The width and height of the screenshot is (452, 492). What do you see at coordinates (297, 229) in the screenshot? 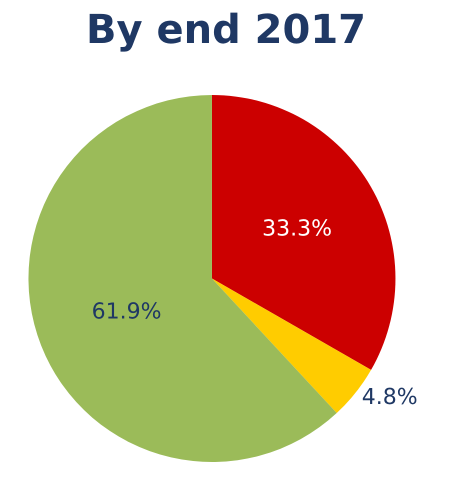
I see `data-label: 33.3%` at bounding box center [297, 229].